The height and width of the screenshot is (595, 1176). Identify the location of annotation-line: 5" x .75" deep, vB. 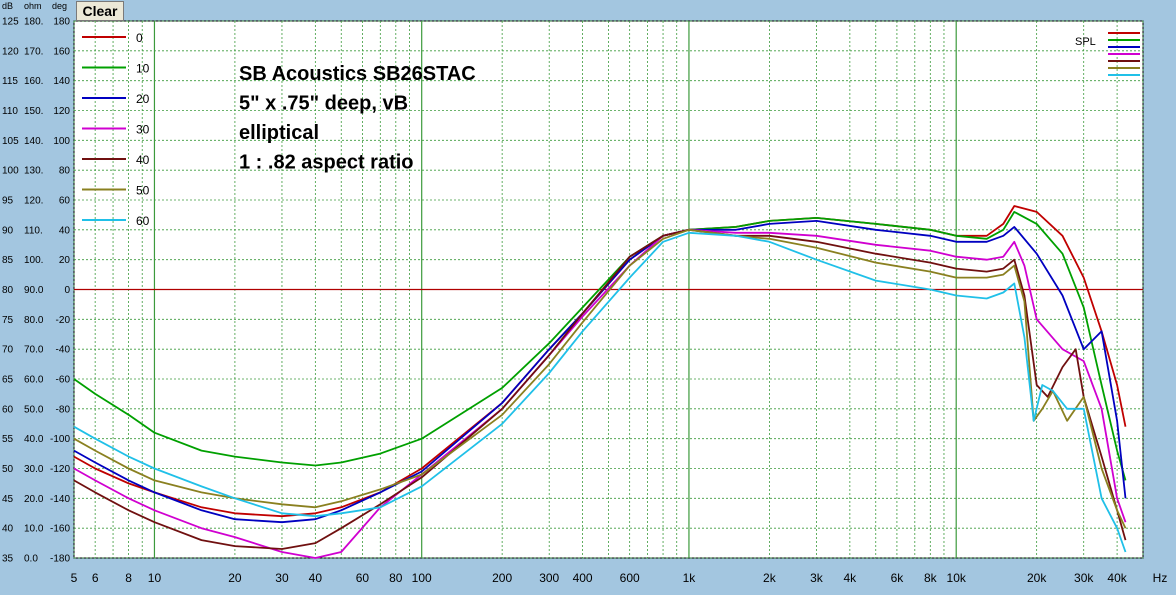
(323, 104).